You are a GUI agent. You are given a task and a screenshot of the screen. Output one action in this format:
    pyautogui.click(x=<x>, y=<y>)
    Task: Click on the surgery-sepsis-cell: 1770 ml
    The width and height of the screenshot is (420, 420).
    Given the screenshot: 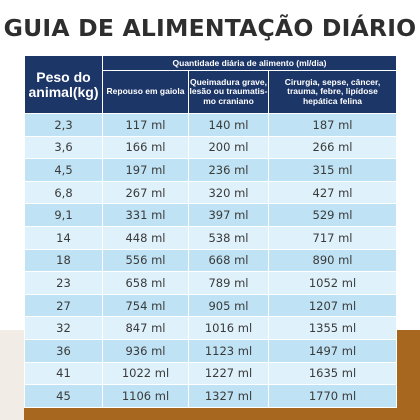 What is the action you would take?
    pyautogui.click(x=332, y=396)
    